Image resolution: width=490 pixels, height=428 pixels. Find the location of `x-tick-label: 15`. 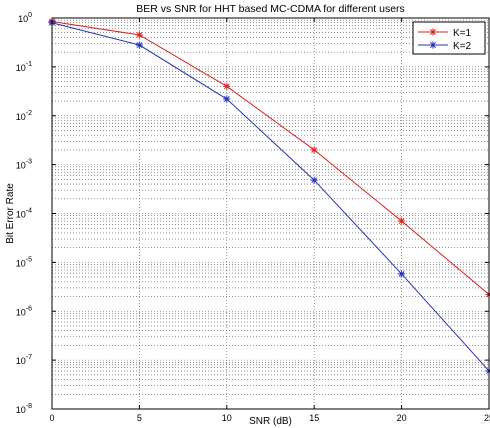

x-tick-label: 15 is located at coordinates (314, 418).